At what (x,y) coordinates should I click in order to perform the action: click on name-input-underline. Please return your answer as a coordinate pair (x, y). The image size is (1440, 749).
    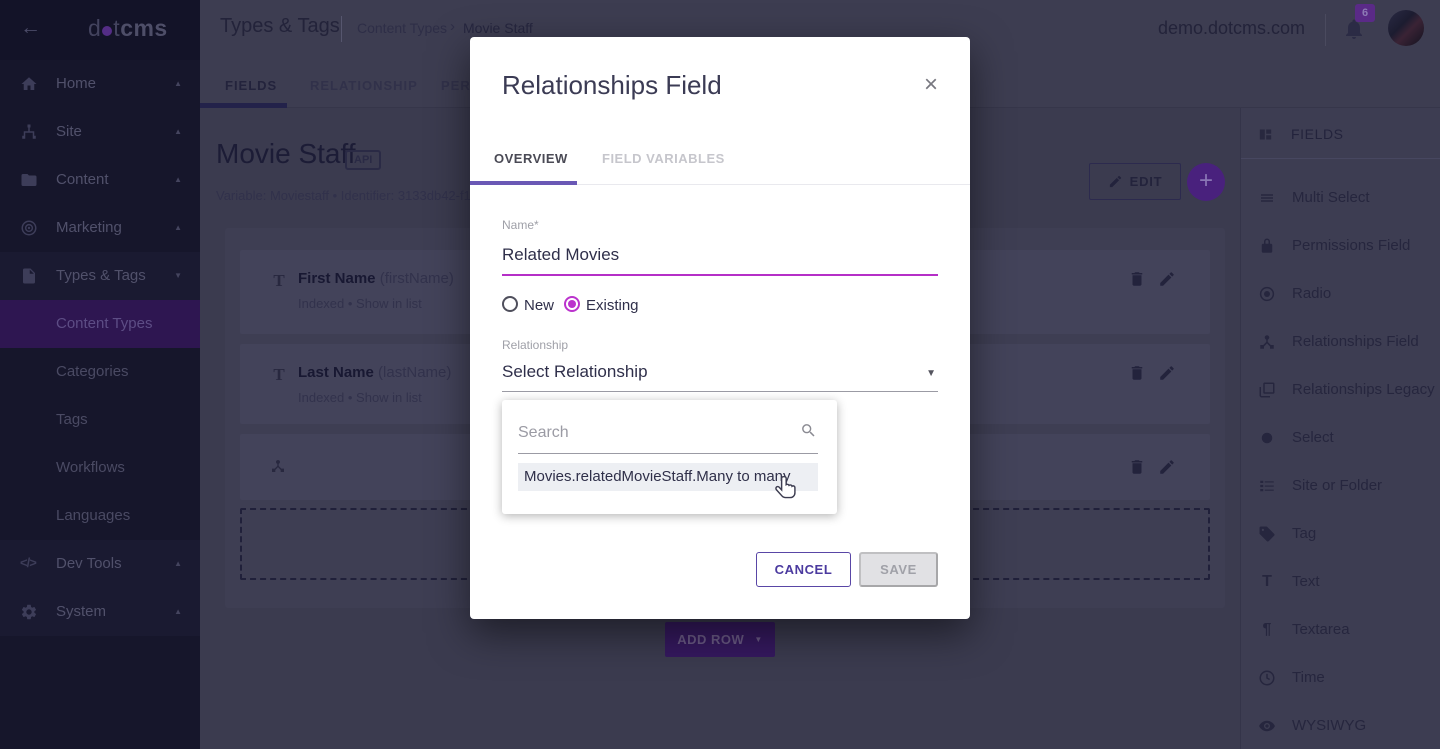
    Looking at the image, I should click on (720, 275).